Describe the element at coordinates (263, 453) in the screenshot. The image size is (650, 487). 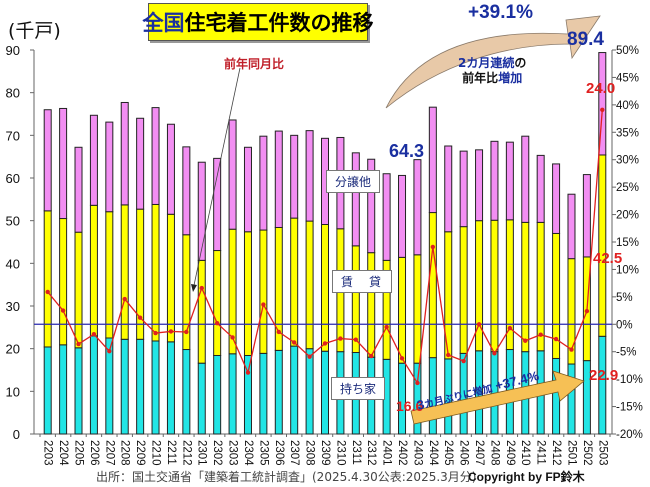
I see `x-tick-label: 2305` at that location.